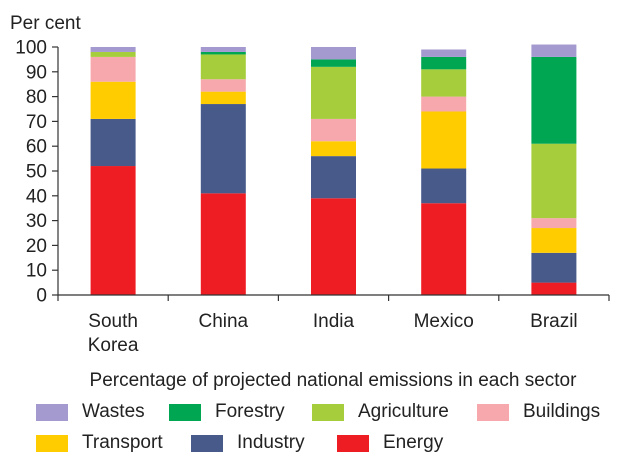 The width and height of the screenshot is (619, 463). What do you see at coordinates (413, 442) in the screenshot?
I see `legend-label-energy: Energy` at bounding box center [413, 442].